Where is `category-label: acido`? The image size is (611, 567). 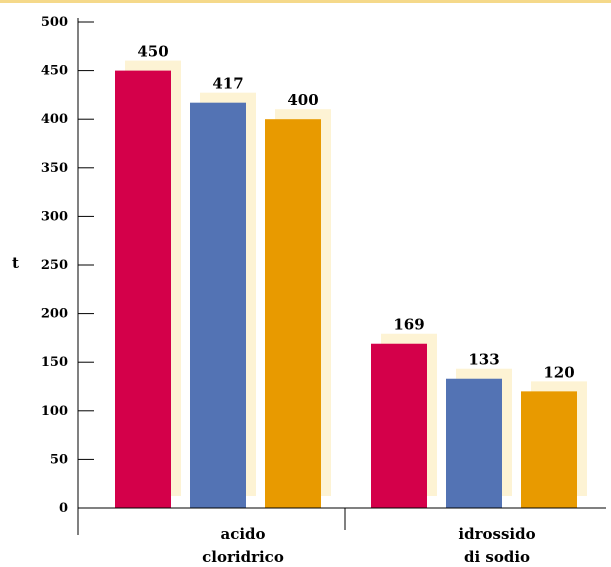
category-label: acido is located at coordinates (242, 534).